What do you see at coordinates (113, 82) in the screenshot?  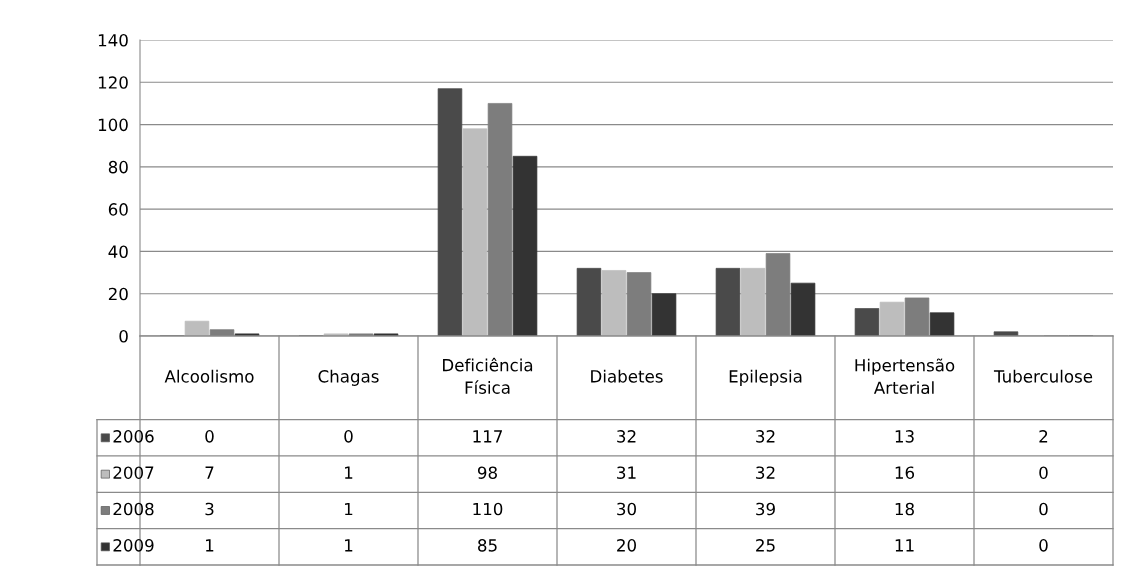 I see `y-tick-label: 120` at bounding box center [113, 82].